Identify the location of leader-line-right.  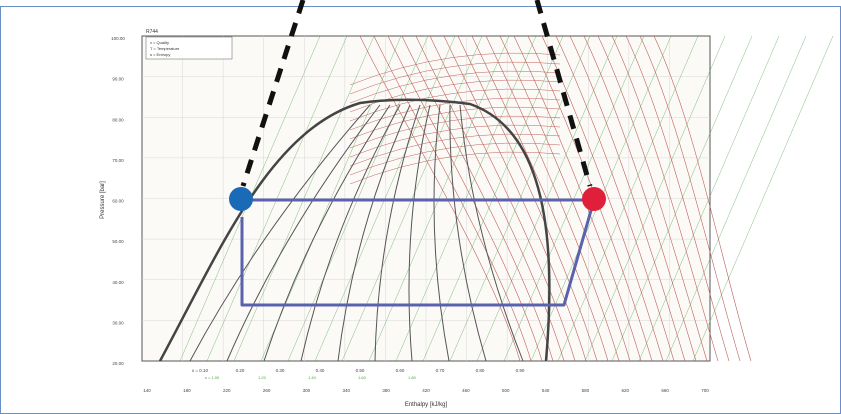
(563, 93).